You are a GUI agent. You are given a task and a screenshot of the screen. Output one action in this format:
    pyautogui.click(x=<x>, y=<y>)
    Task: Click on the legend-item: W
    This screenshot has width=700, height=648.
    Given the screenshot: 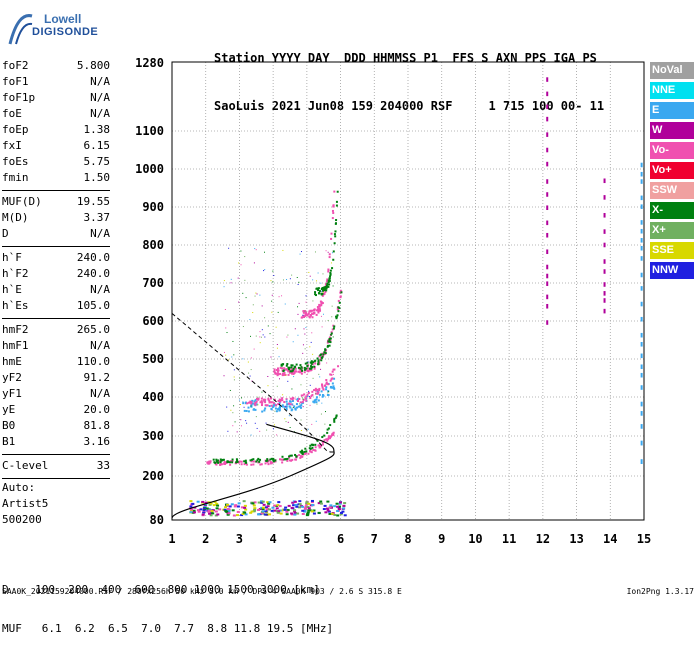 What is the action you would take?
    pyautogui.click(x=672, y=130)
    